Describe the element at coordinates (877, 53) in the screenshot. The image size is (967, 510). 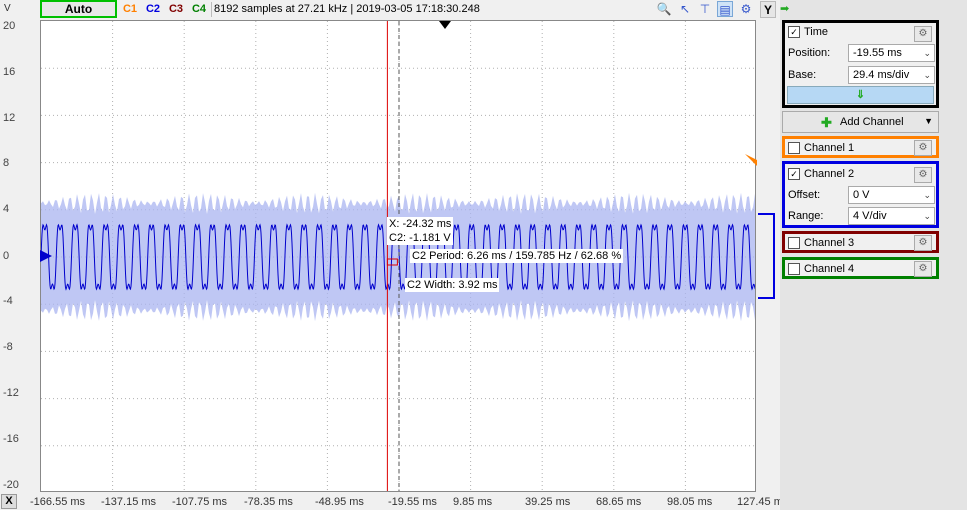
I see `position-value: -19.55 ms` at that location.